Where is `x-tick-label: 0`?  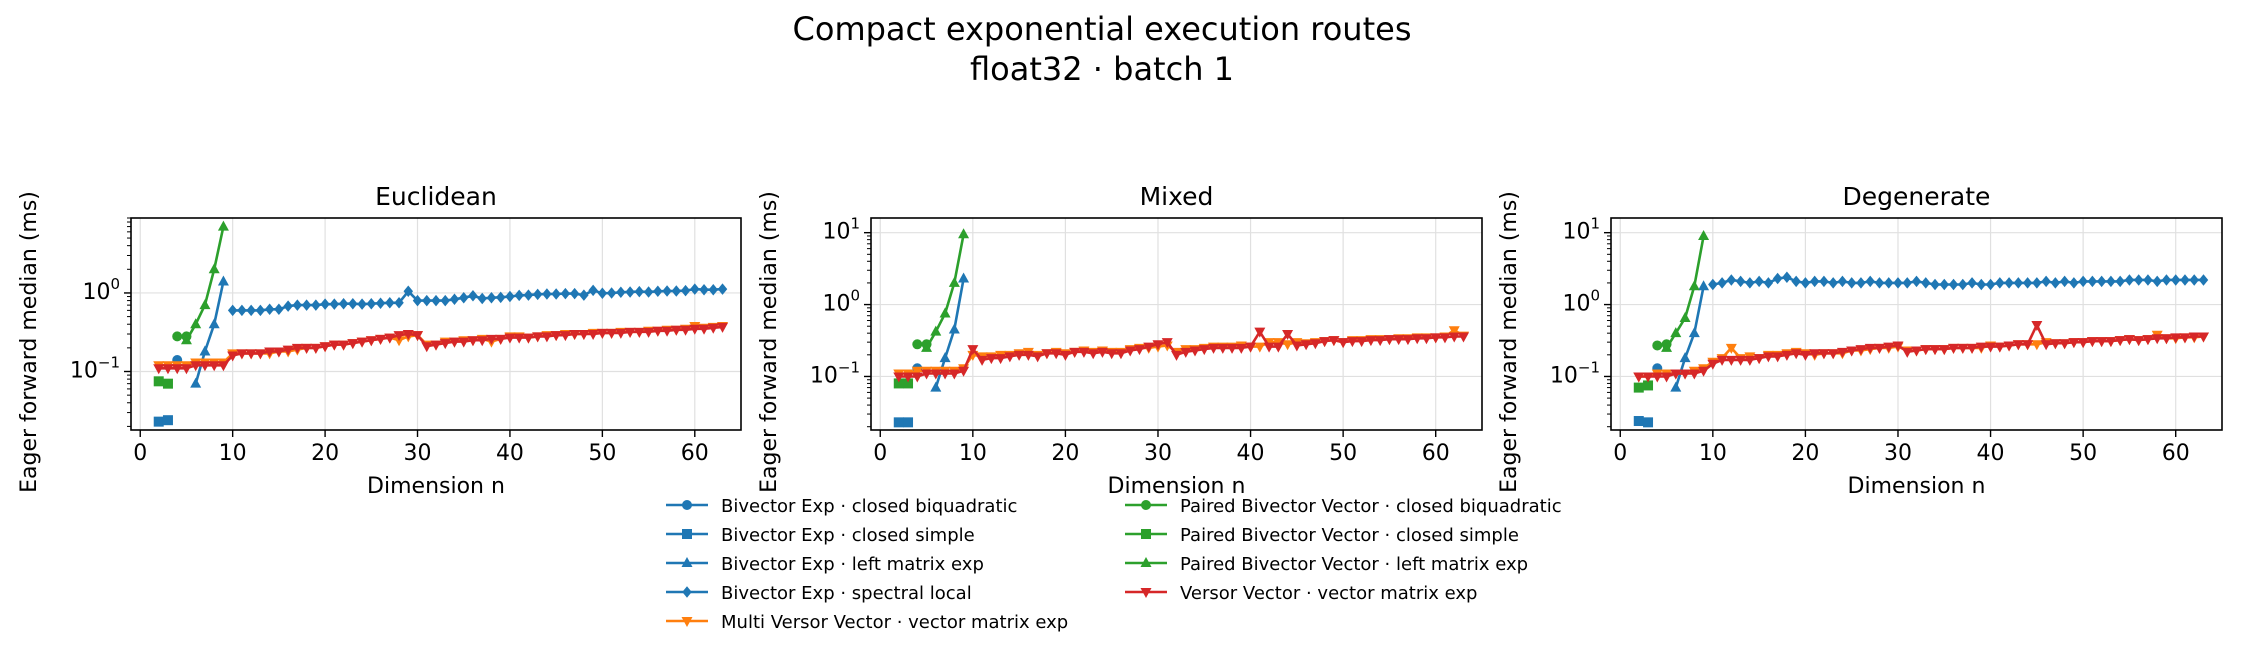
x-tick-label: 0 is located at coordinates (140, 453).